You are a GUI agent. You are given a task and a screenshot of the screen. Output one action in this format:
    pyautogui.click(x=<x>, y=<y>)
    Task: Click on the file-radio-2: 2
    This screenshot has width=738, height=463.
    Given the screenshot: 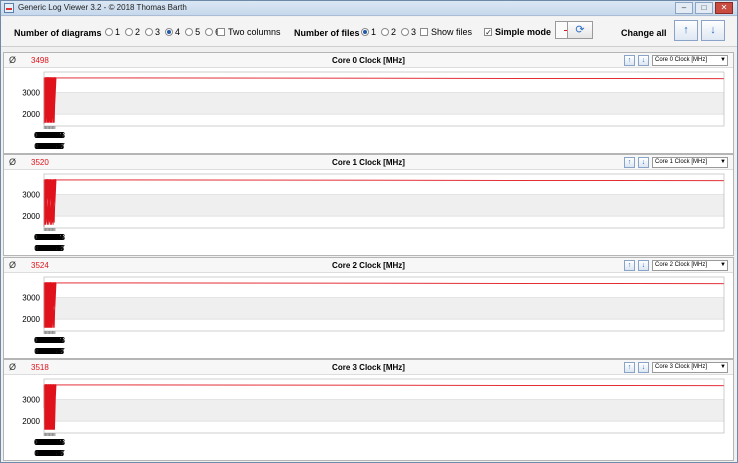 What is the action you would take?
    pyautogui.click(x=388, y=32)
    